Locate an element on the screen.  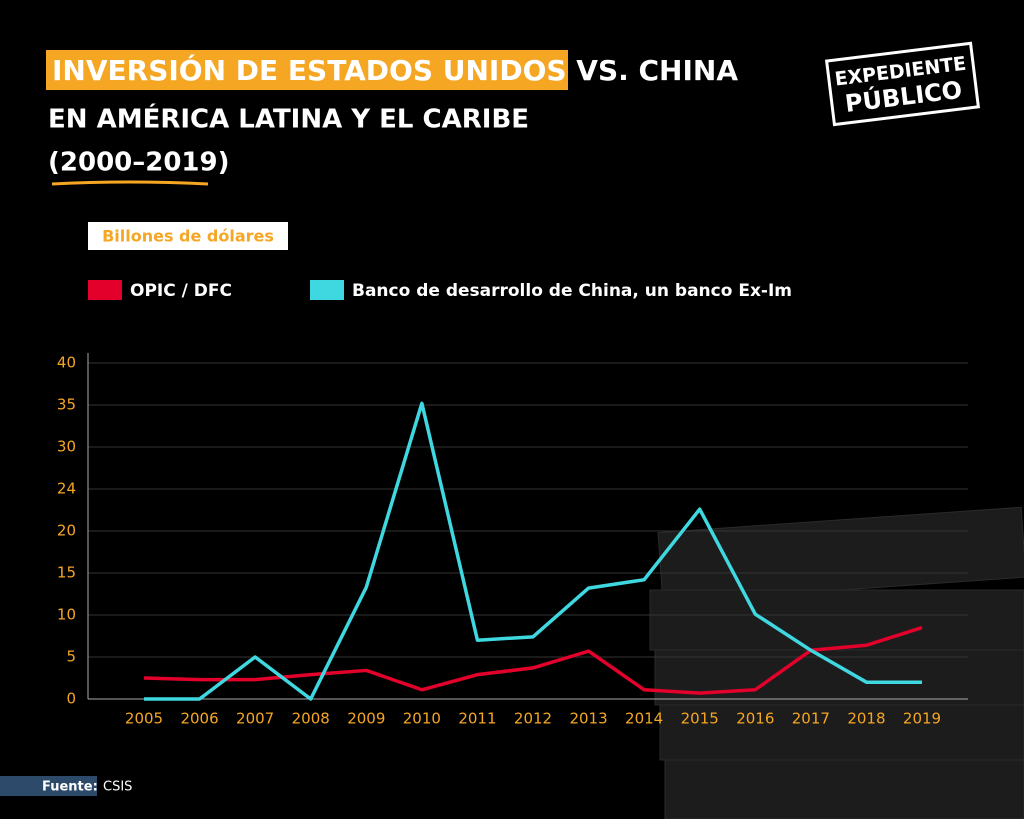
x-tick-label: 2010 is located at coordinates (422, 719).